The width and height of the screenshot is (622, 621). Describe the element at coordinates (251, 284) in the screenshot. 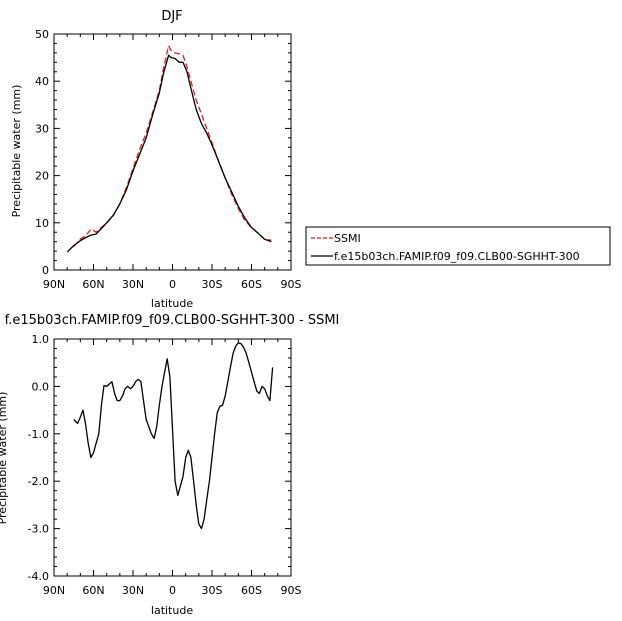

I see `top-xtick-label: 60S` at that location.